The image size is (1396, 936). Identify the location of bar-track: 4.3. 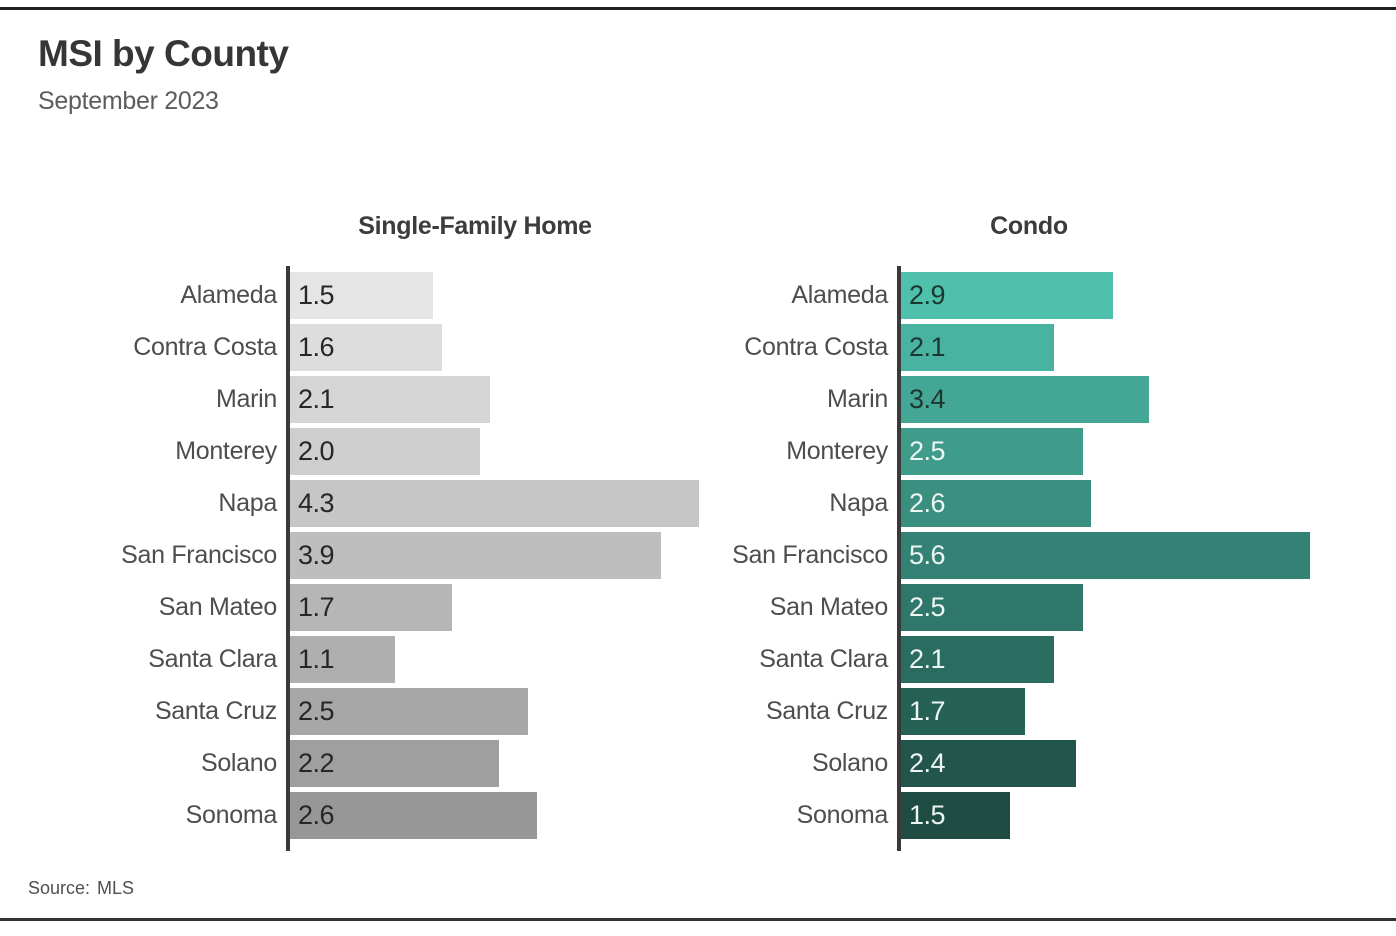
(499, 503).